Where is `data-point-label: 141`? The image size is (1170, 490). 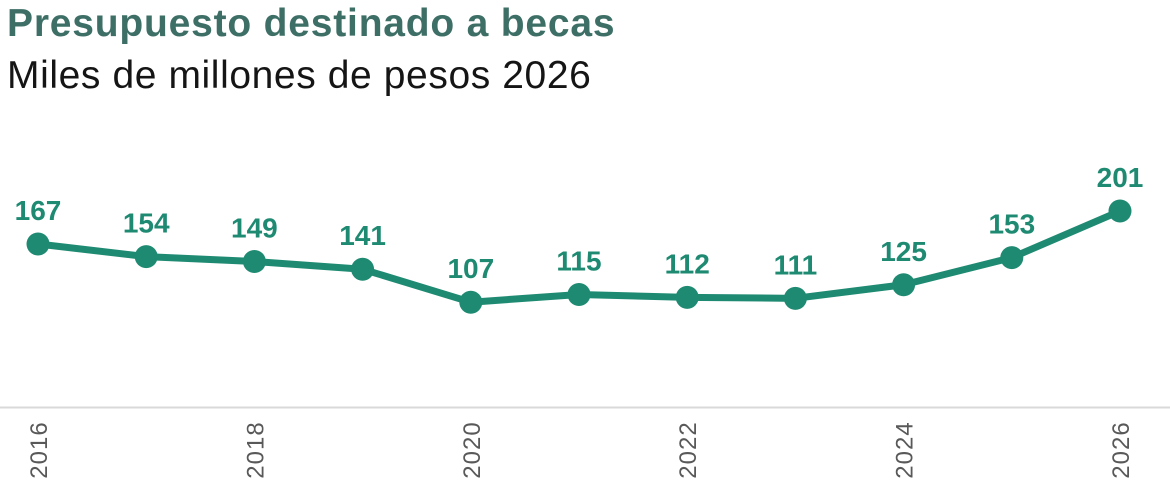
data-point-label: 141 is located at coordinates (362, 235).